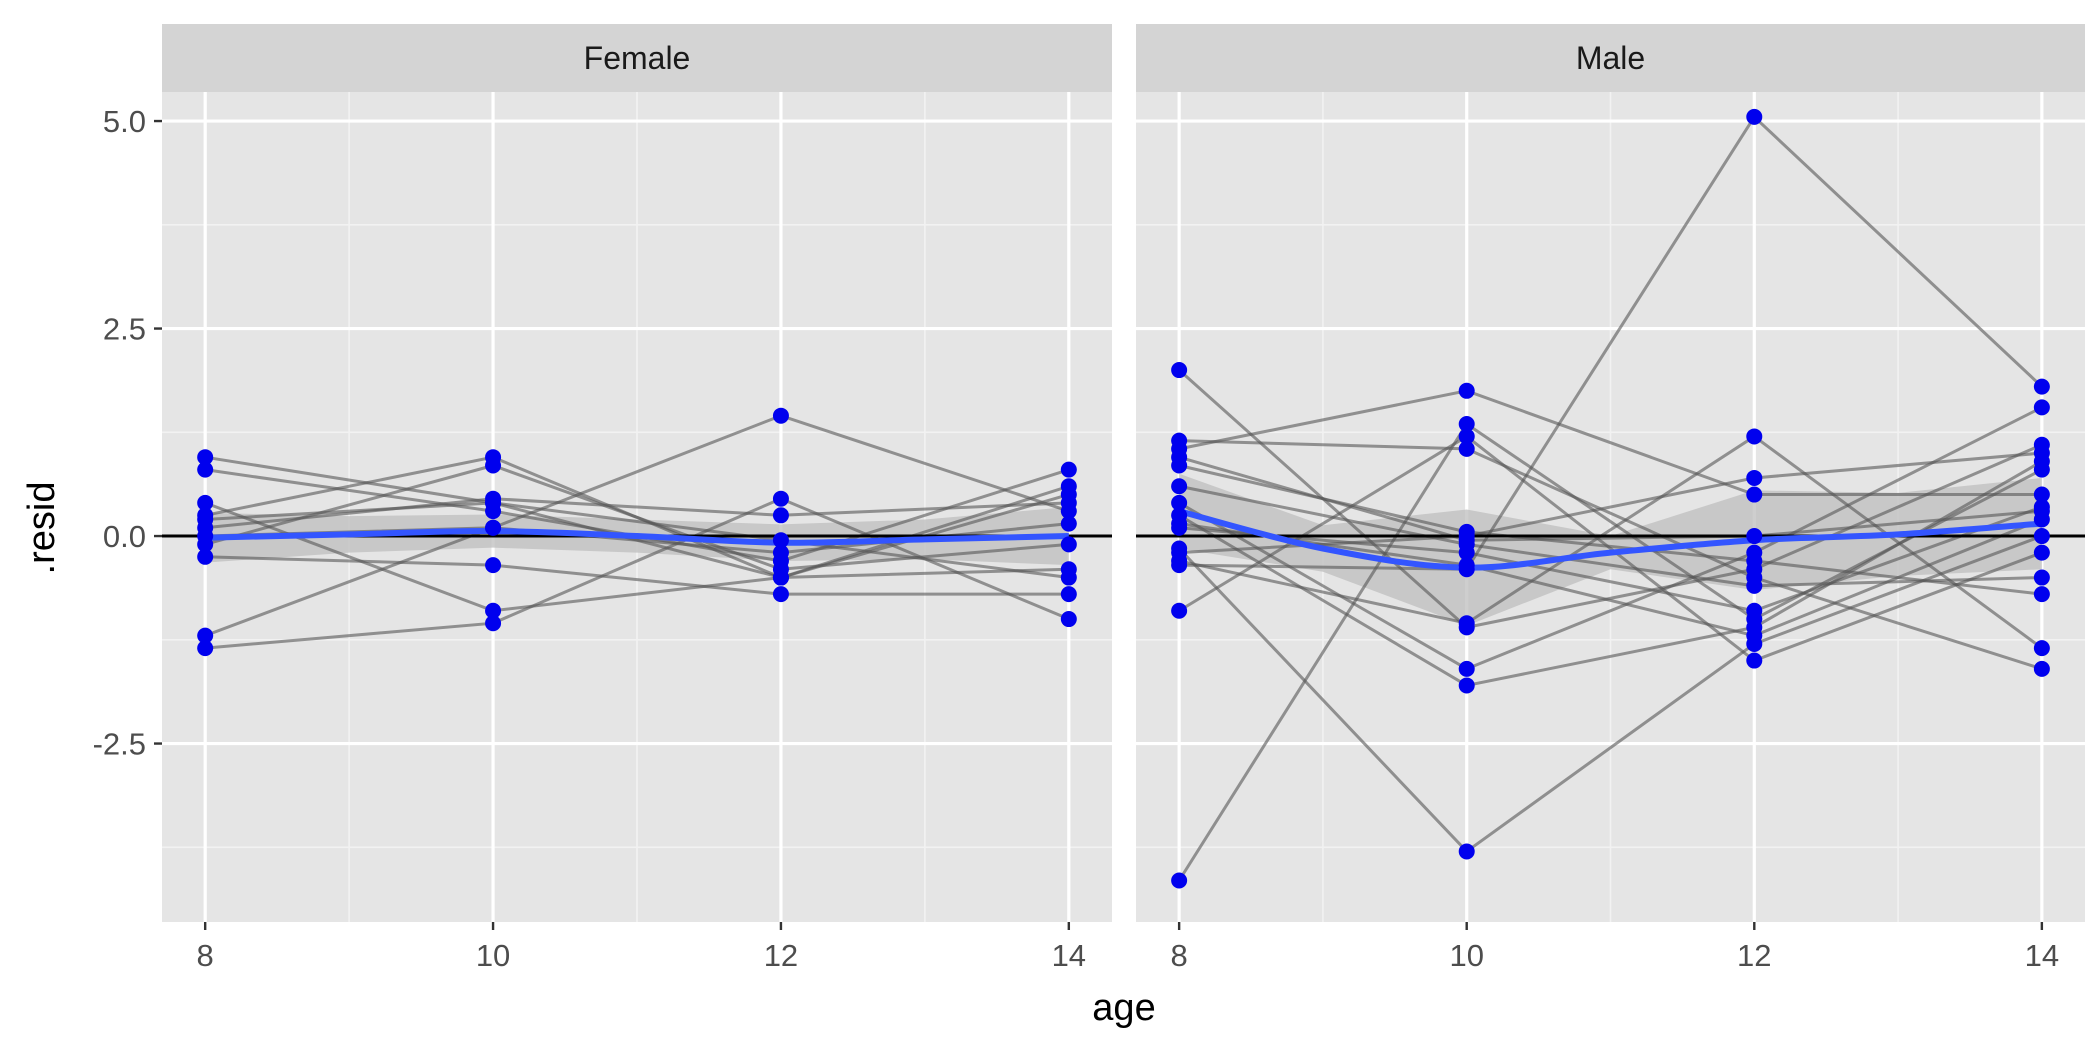 This screenshot has height=1050, width=2100. What do you see at coordinates (124, 329) in the screenshot?
I see `y-tick-label: 2.5` at bounding box center [124, 329].